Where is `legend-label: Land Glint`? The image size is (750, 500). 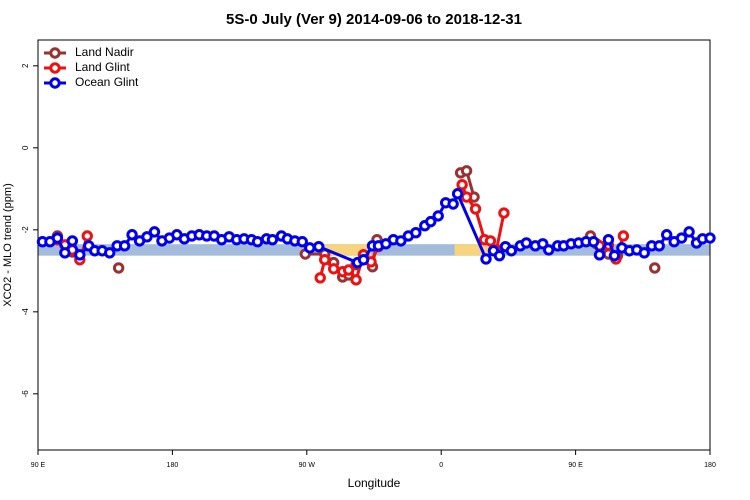
legend-label: Land Glint is located at coordinates (102, 67).